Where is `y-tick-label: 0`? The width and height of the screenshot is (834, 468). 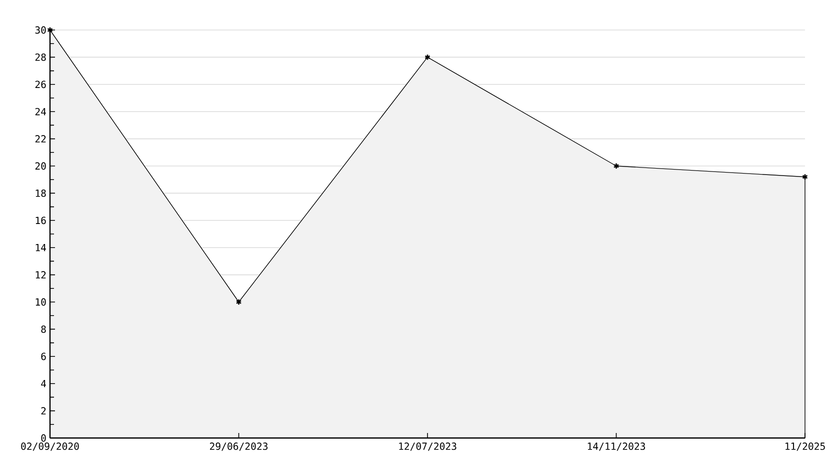
y-tick-label: 0 is located at coordinates (43, 438).